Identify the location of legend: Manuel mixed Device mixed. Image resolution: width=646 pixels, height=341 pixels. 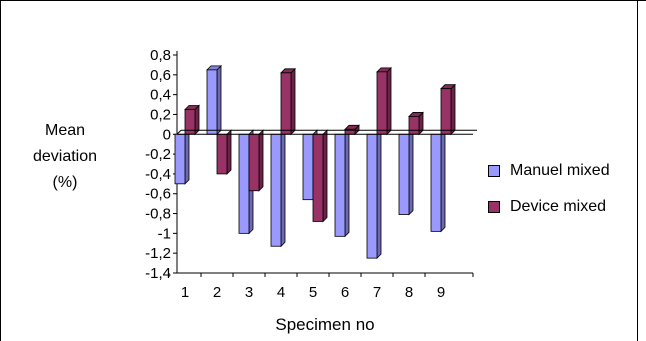
(549, 194).